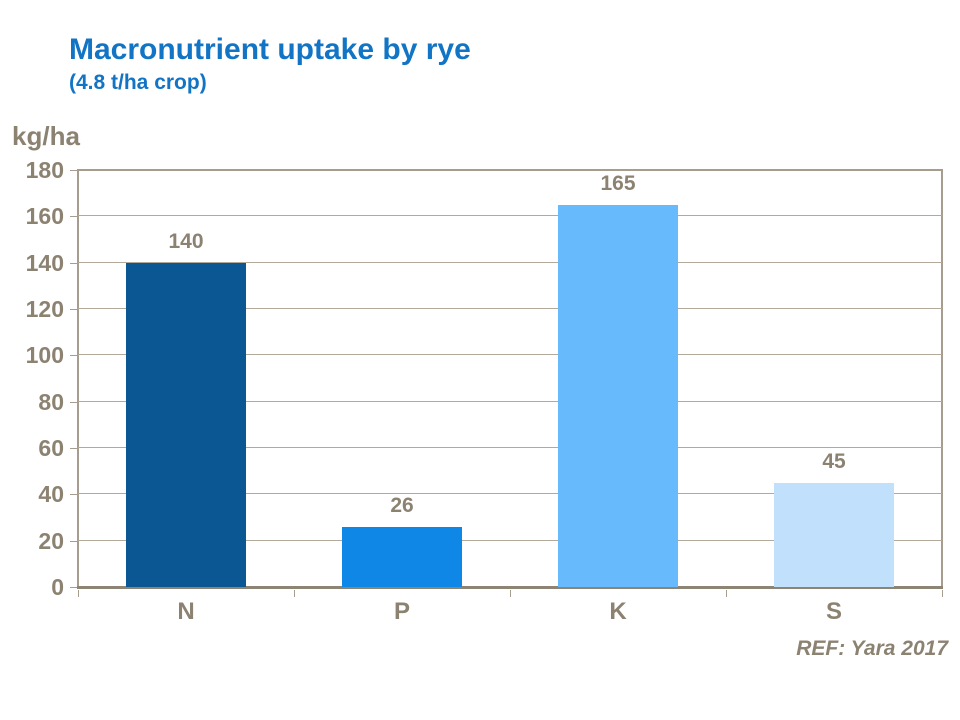 The image size is (960, 720). I want to click on bar-p, so click(402, 556).